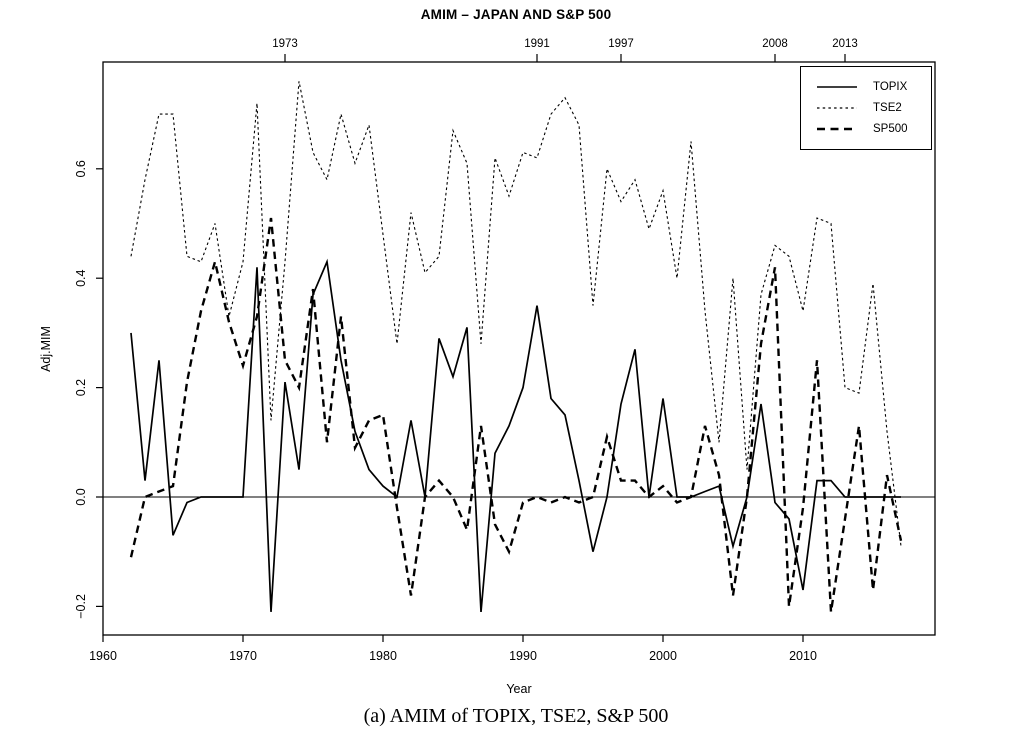 This screenshot has height=742, width=1032. What do you see at coordinates (872, 108) in the screenshot?
I see `legend-item-tse2: TSE2` at bounding box center [872, 108].